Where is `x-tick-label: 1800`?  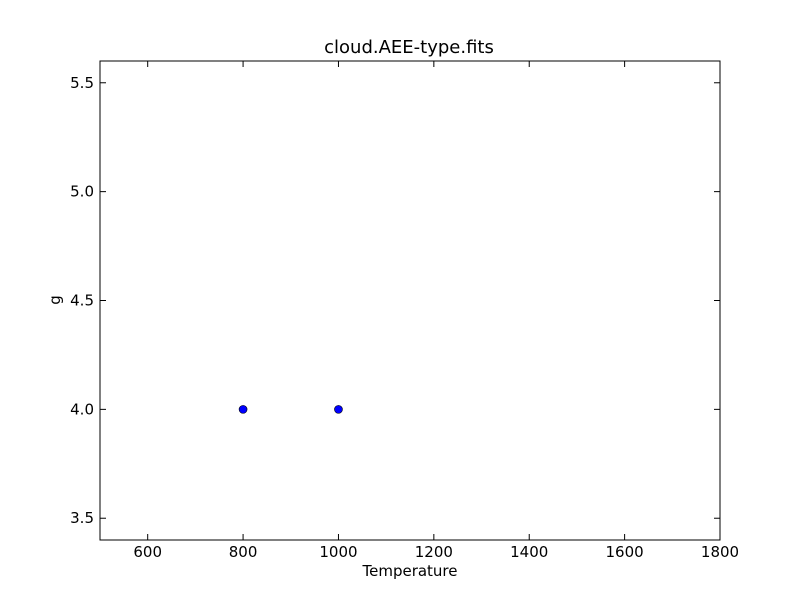 x-tick-label: 1800 is located at coordinates (720, 552).